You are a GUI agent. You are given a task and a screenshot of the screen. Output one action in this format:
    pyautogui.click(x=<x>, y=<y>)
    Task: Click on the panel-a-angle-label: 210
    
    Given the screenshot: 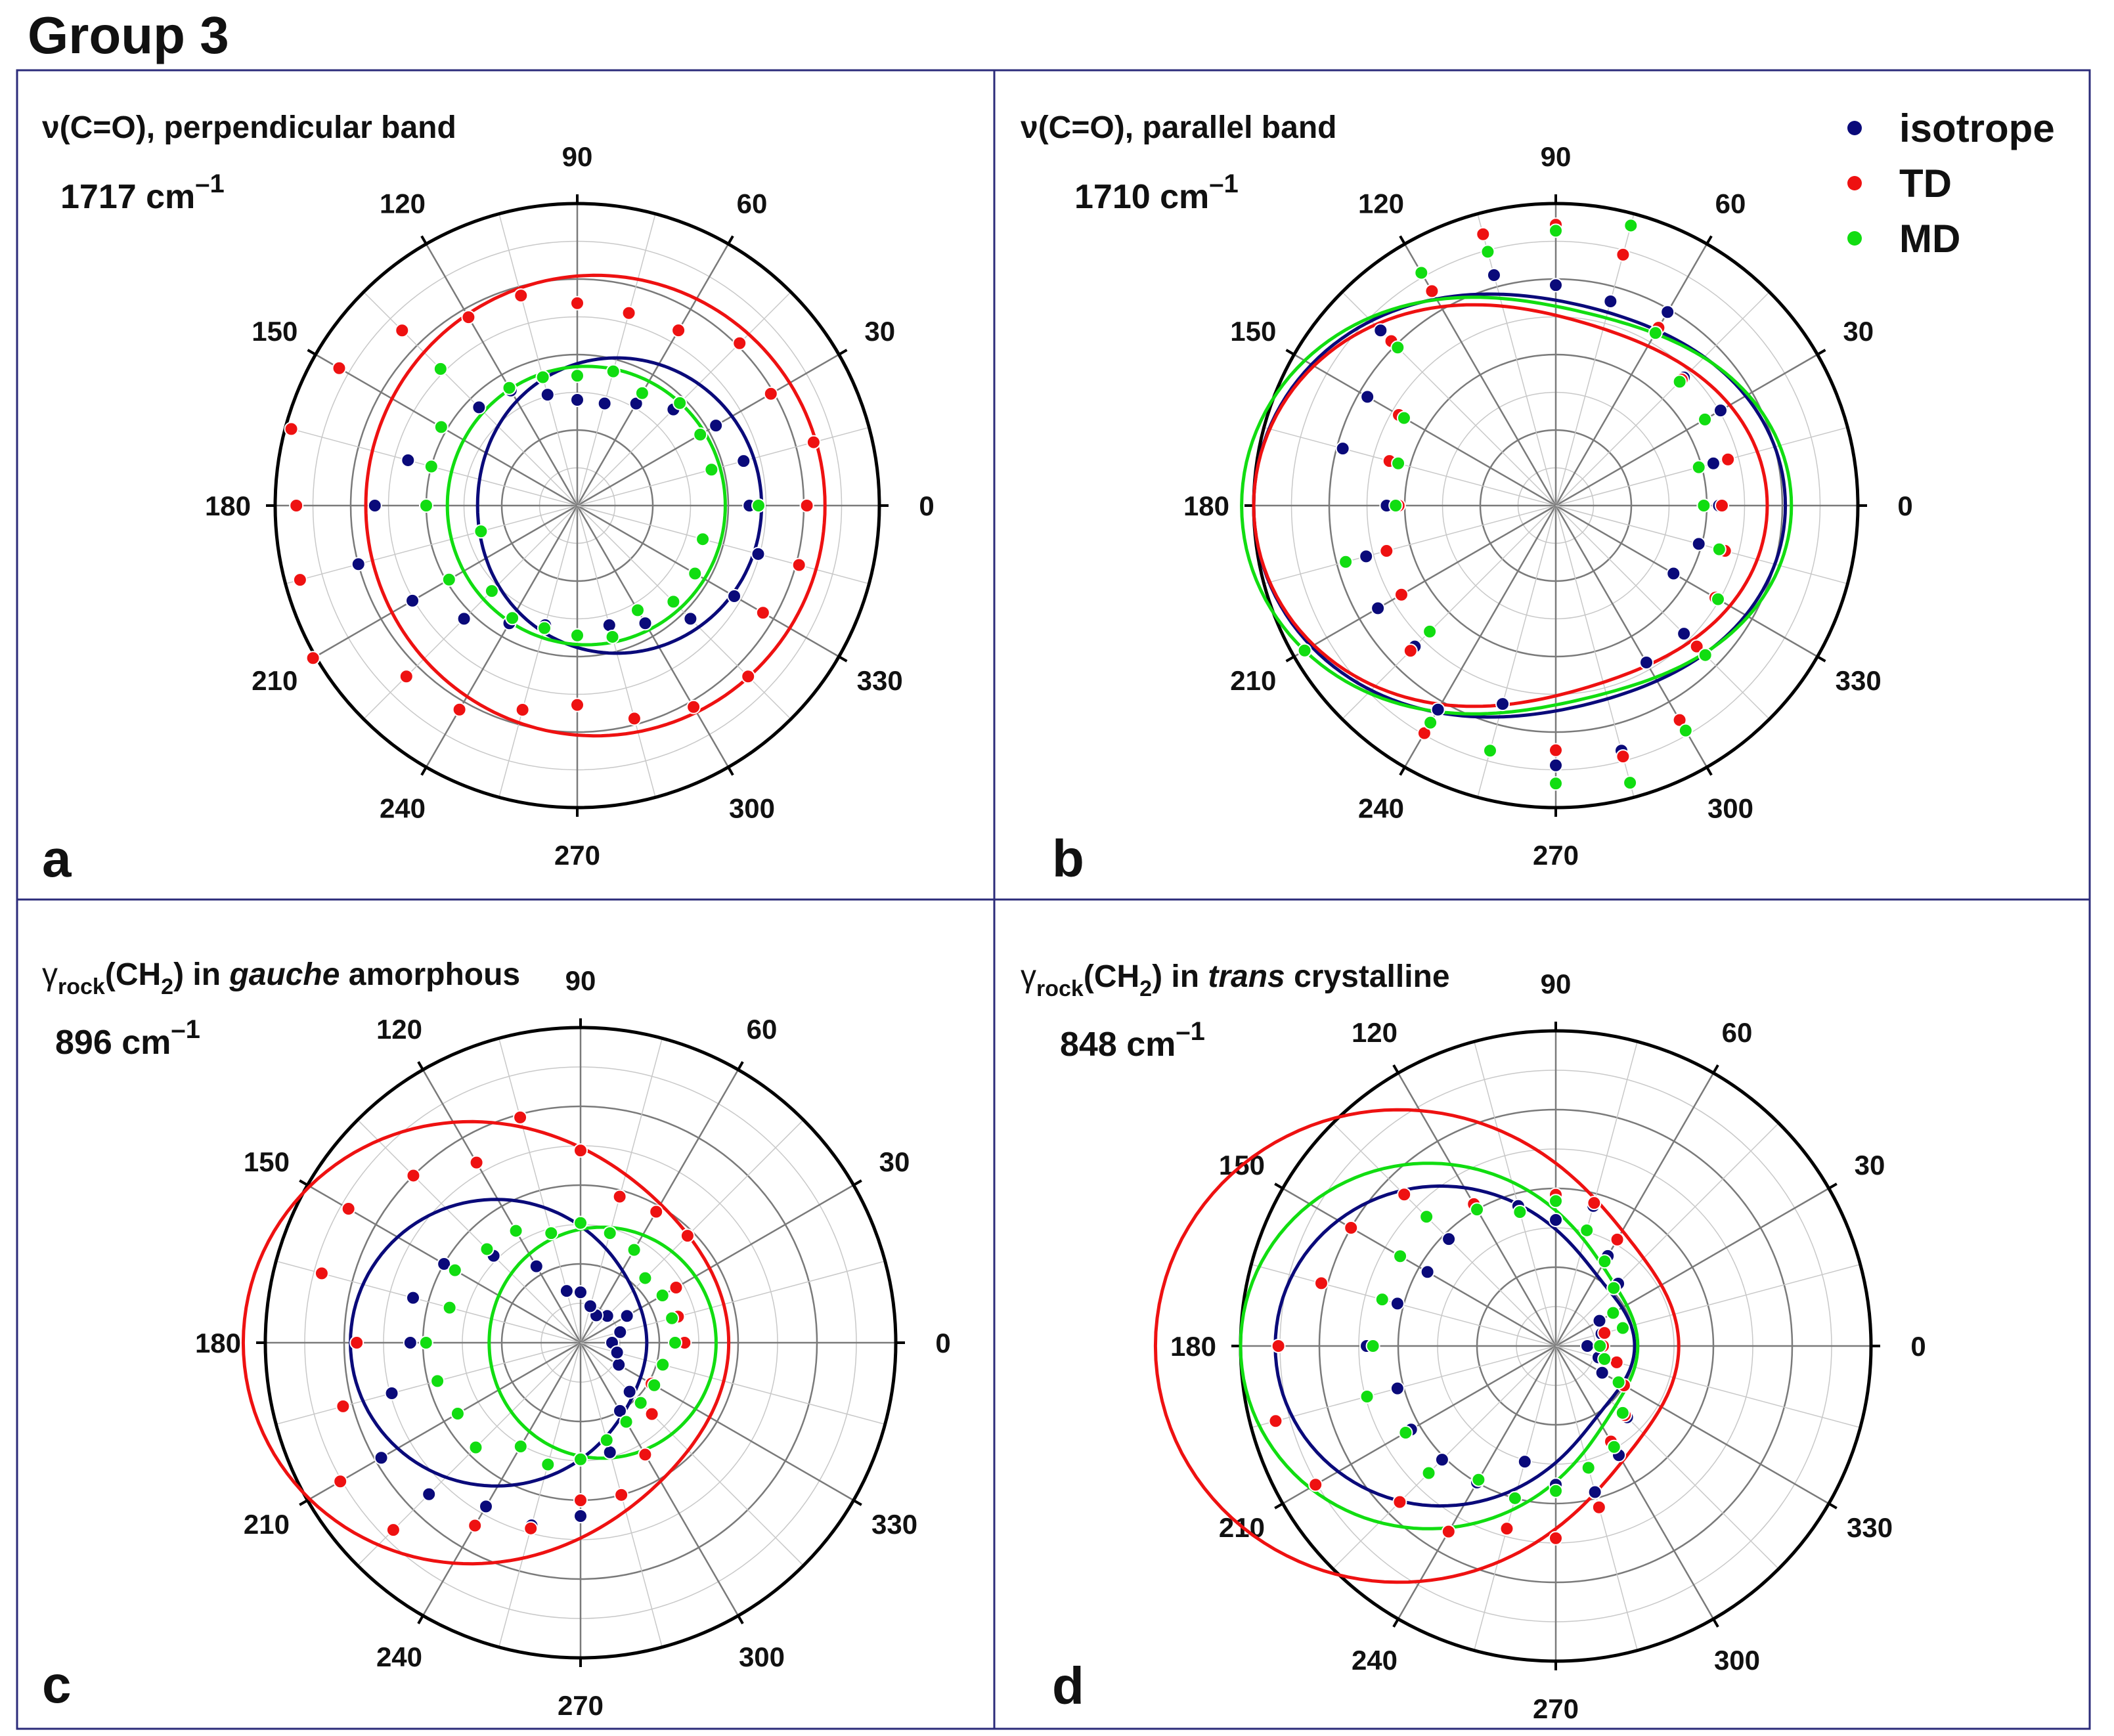 What is the action you would take?
    pyautogui.click(x=274, y=680)
    